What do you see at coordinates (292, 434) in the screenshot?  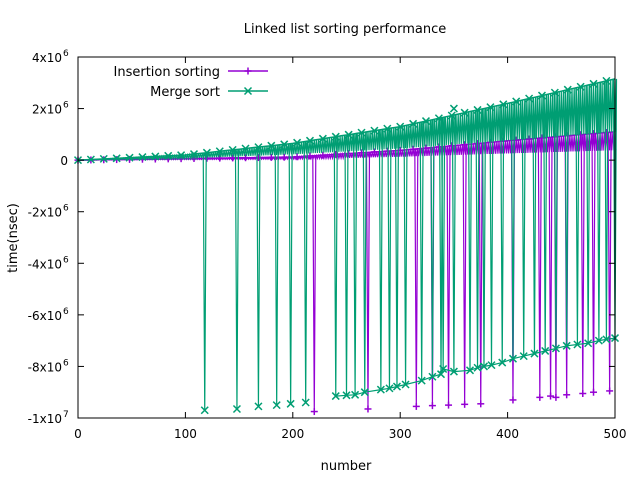 I see `x-tick-label-2: 200` at bounding box center [292, 434].